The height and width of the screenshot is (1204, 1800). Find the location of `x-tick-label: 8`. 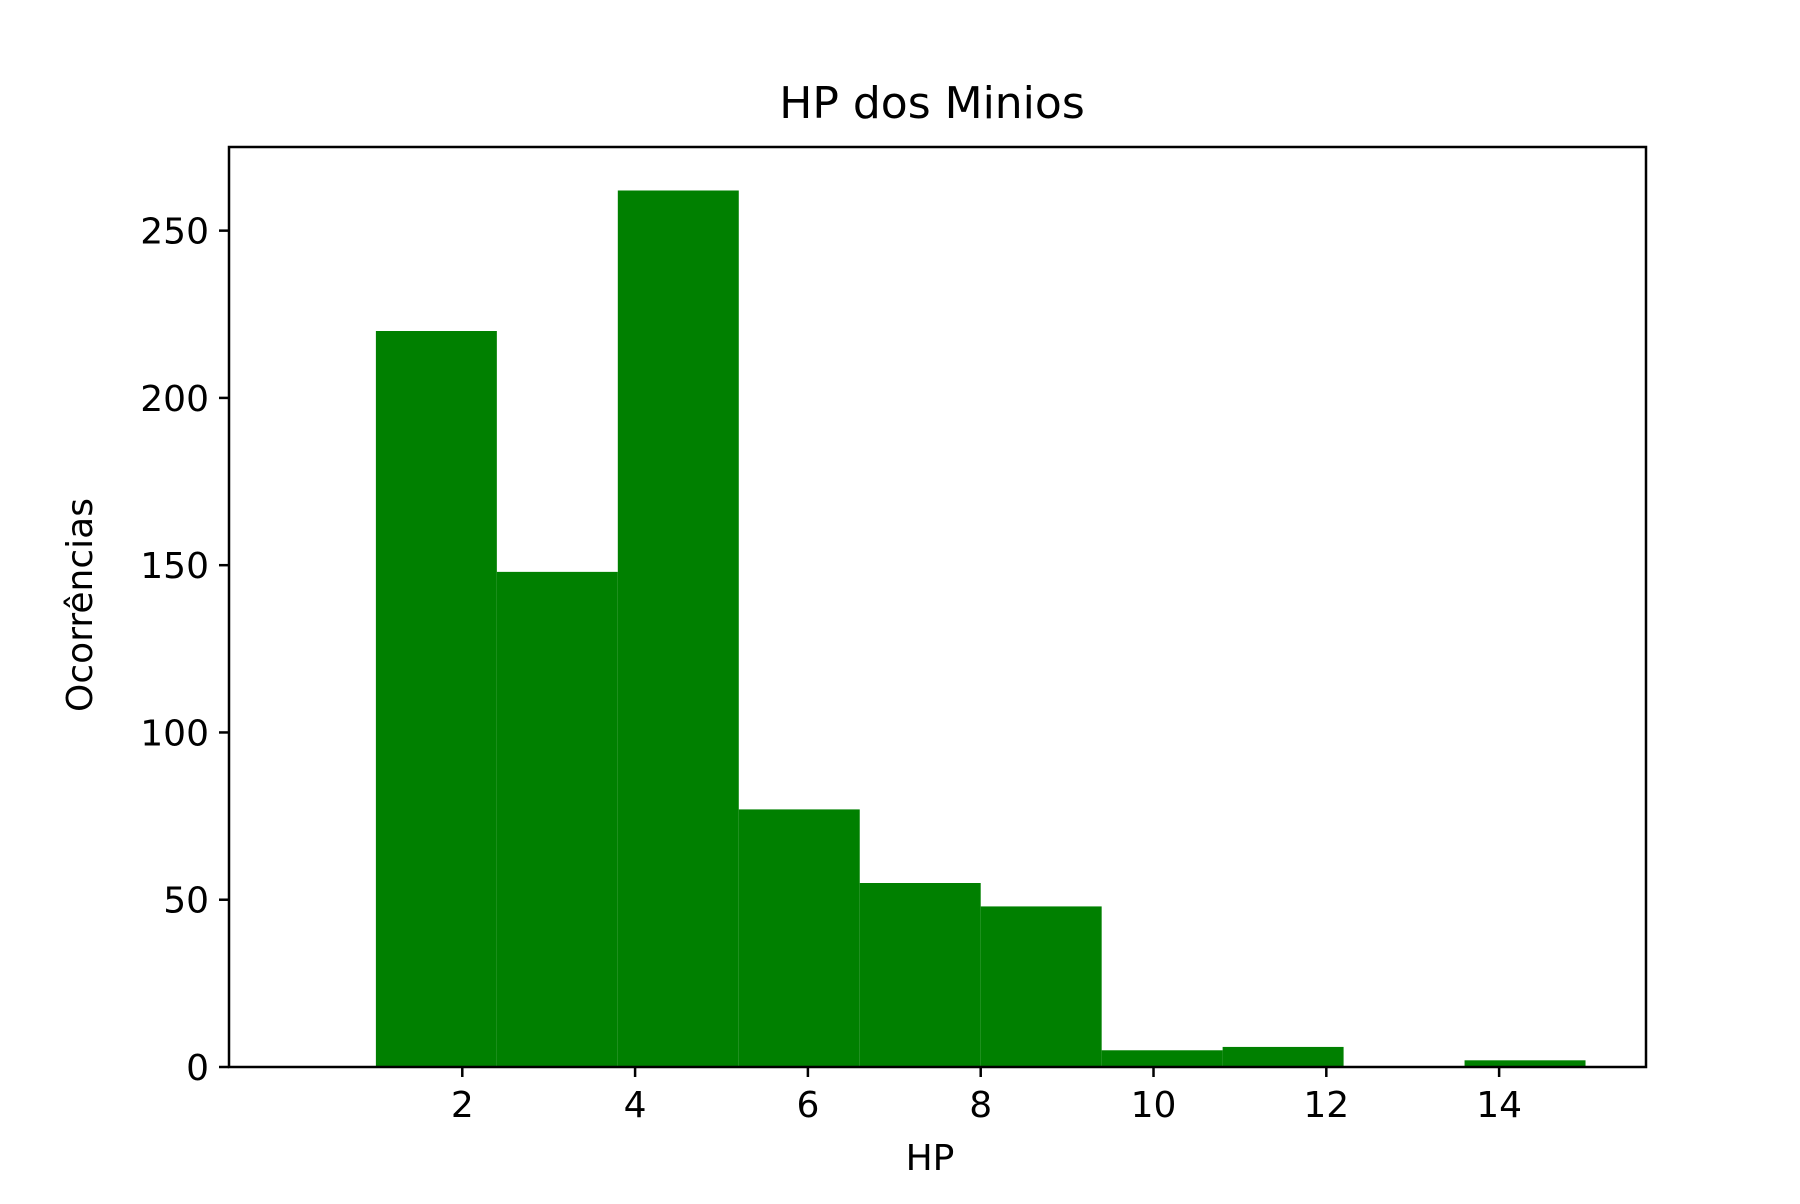

x-tick-label: 8 is located at coordinates (980, 1105).